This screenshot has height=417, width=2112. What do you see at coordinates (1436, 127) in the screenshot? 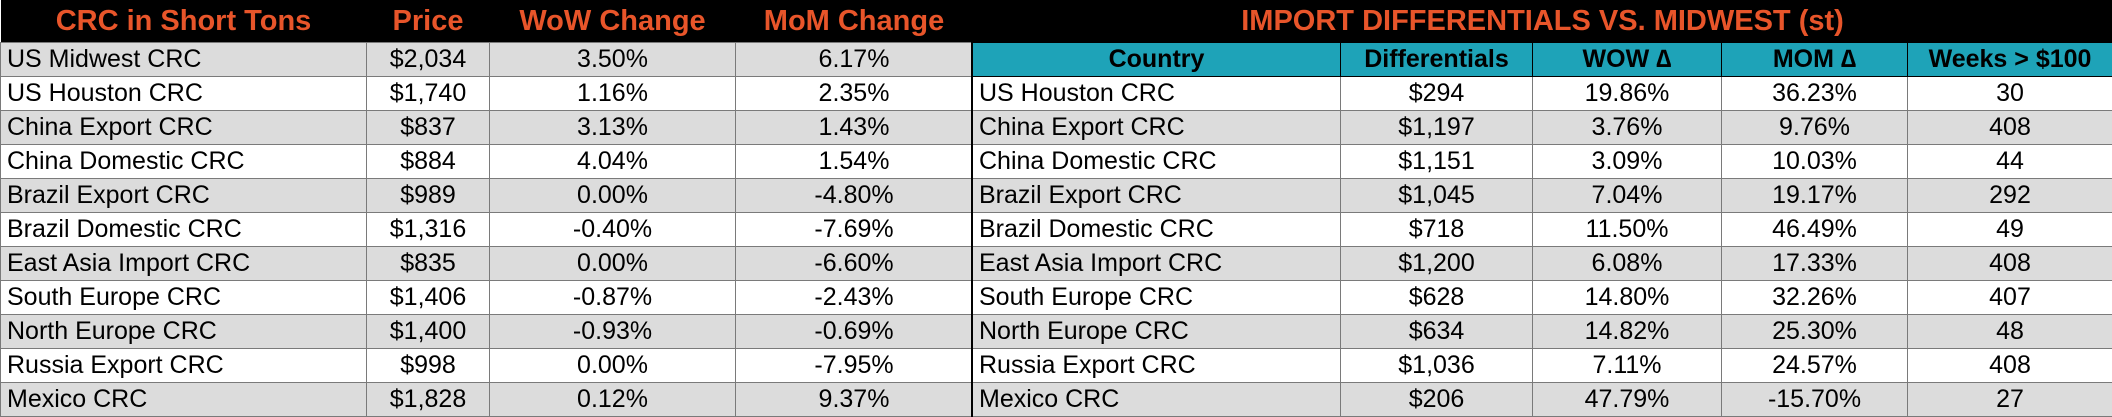
I see `import-differential-cell-diff: $1,197` at bounding box center [1436, 127].